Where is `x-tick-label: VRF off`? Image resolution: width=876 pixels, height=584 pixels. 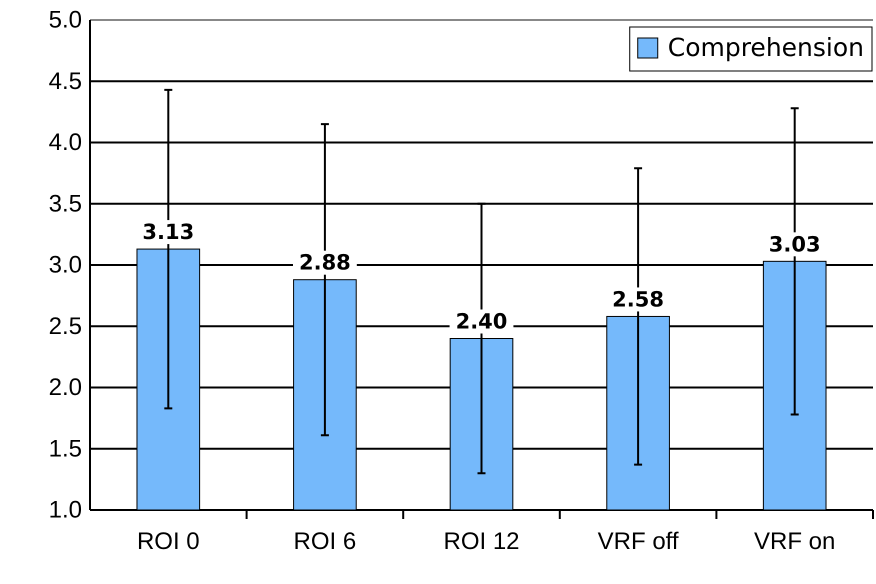 x-tick-label: VRF off is located at coordinates (638, 542).